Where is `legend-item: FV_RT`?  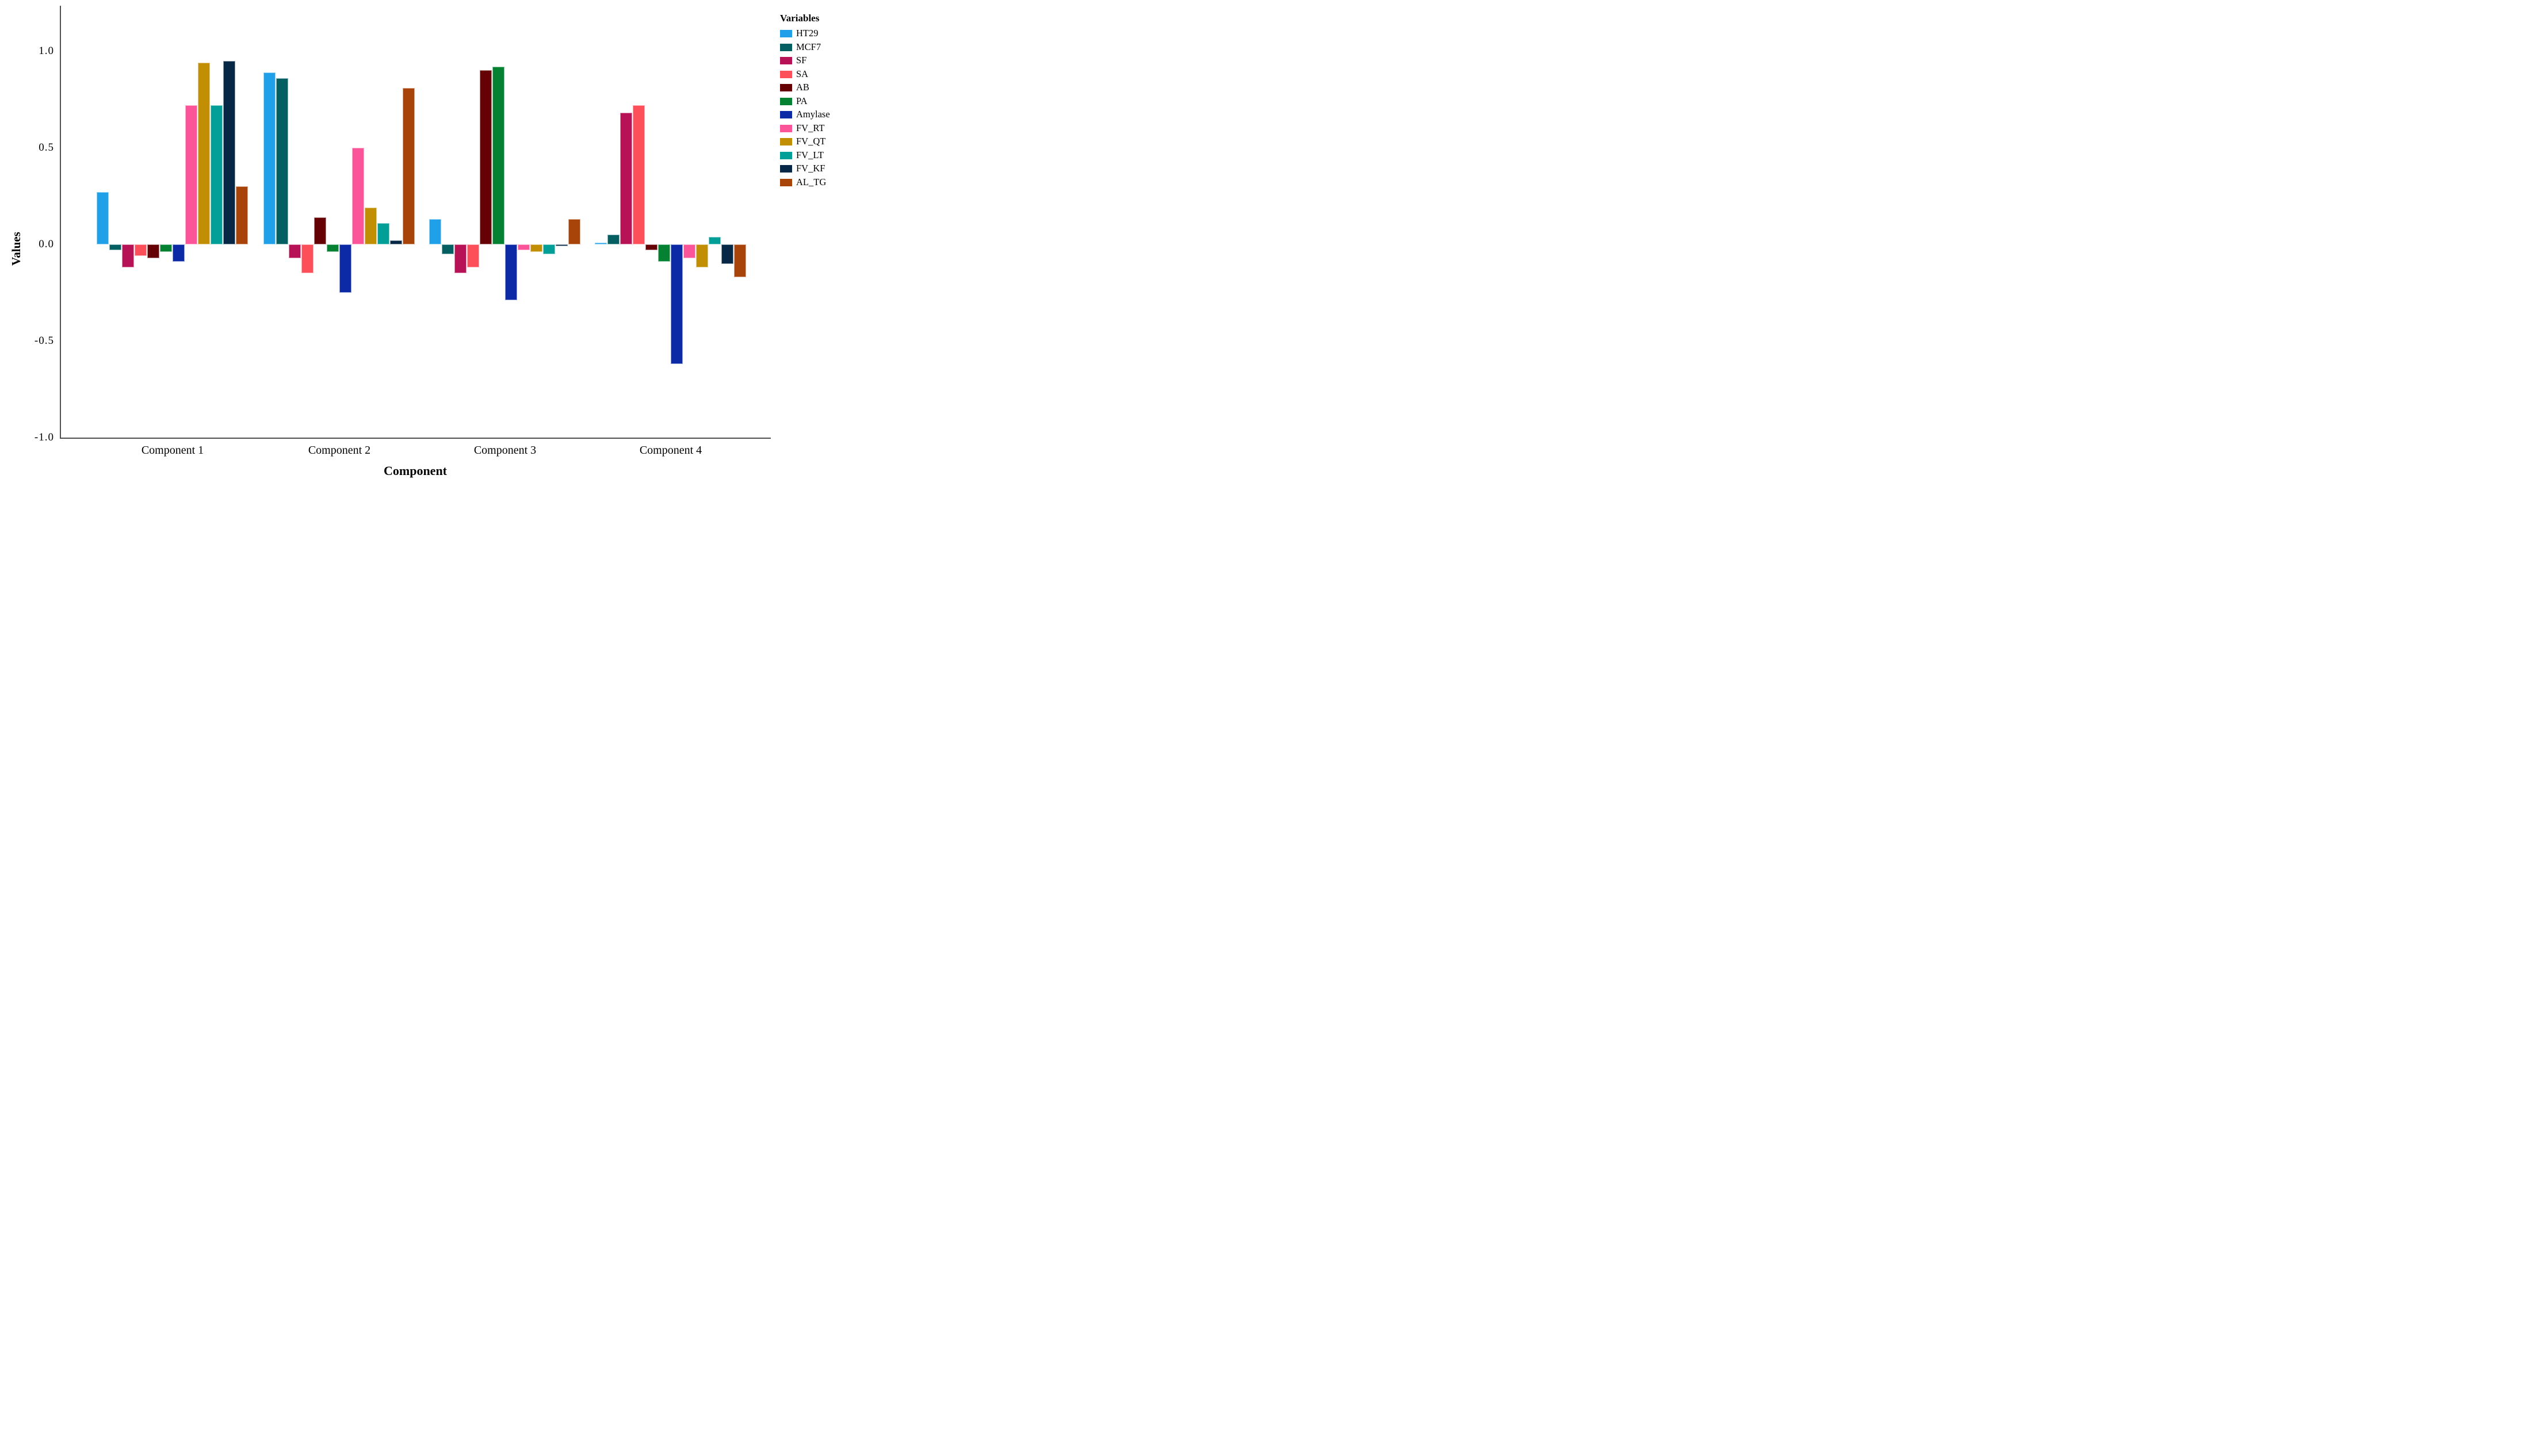
legend-item: FV_RT is located at coordinates (802, 129).